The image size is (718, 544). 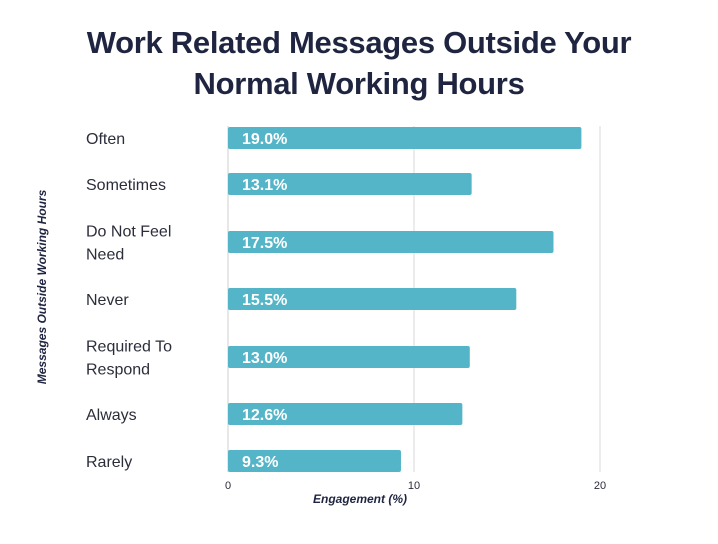 What do you see at coordinates (264, 185) in the screenshot?
I see `value-label-1: 13.1%` at bounding box center [264, 185].